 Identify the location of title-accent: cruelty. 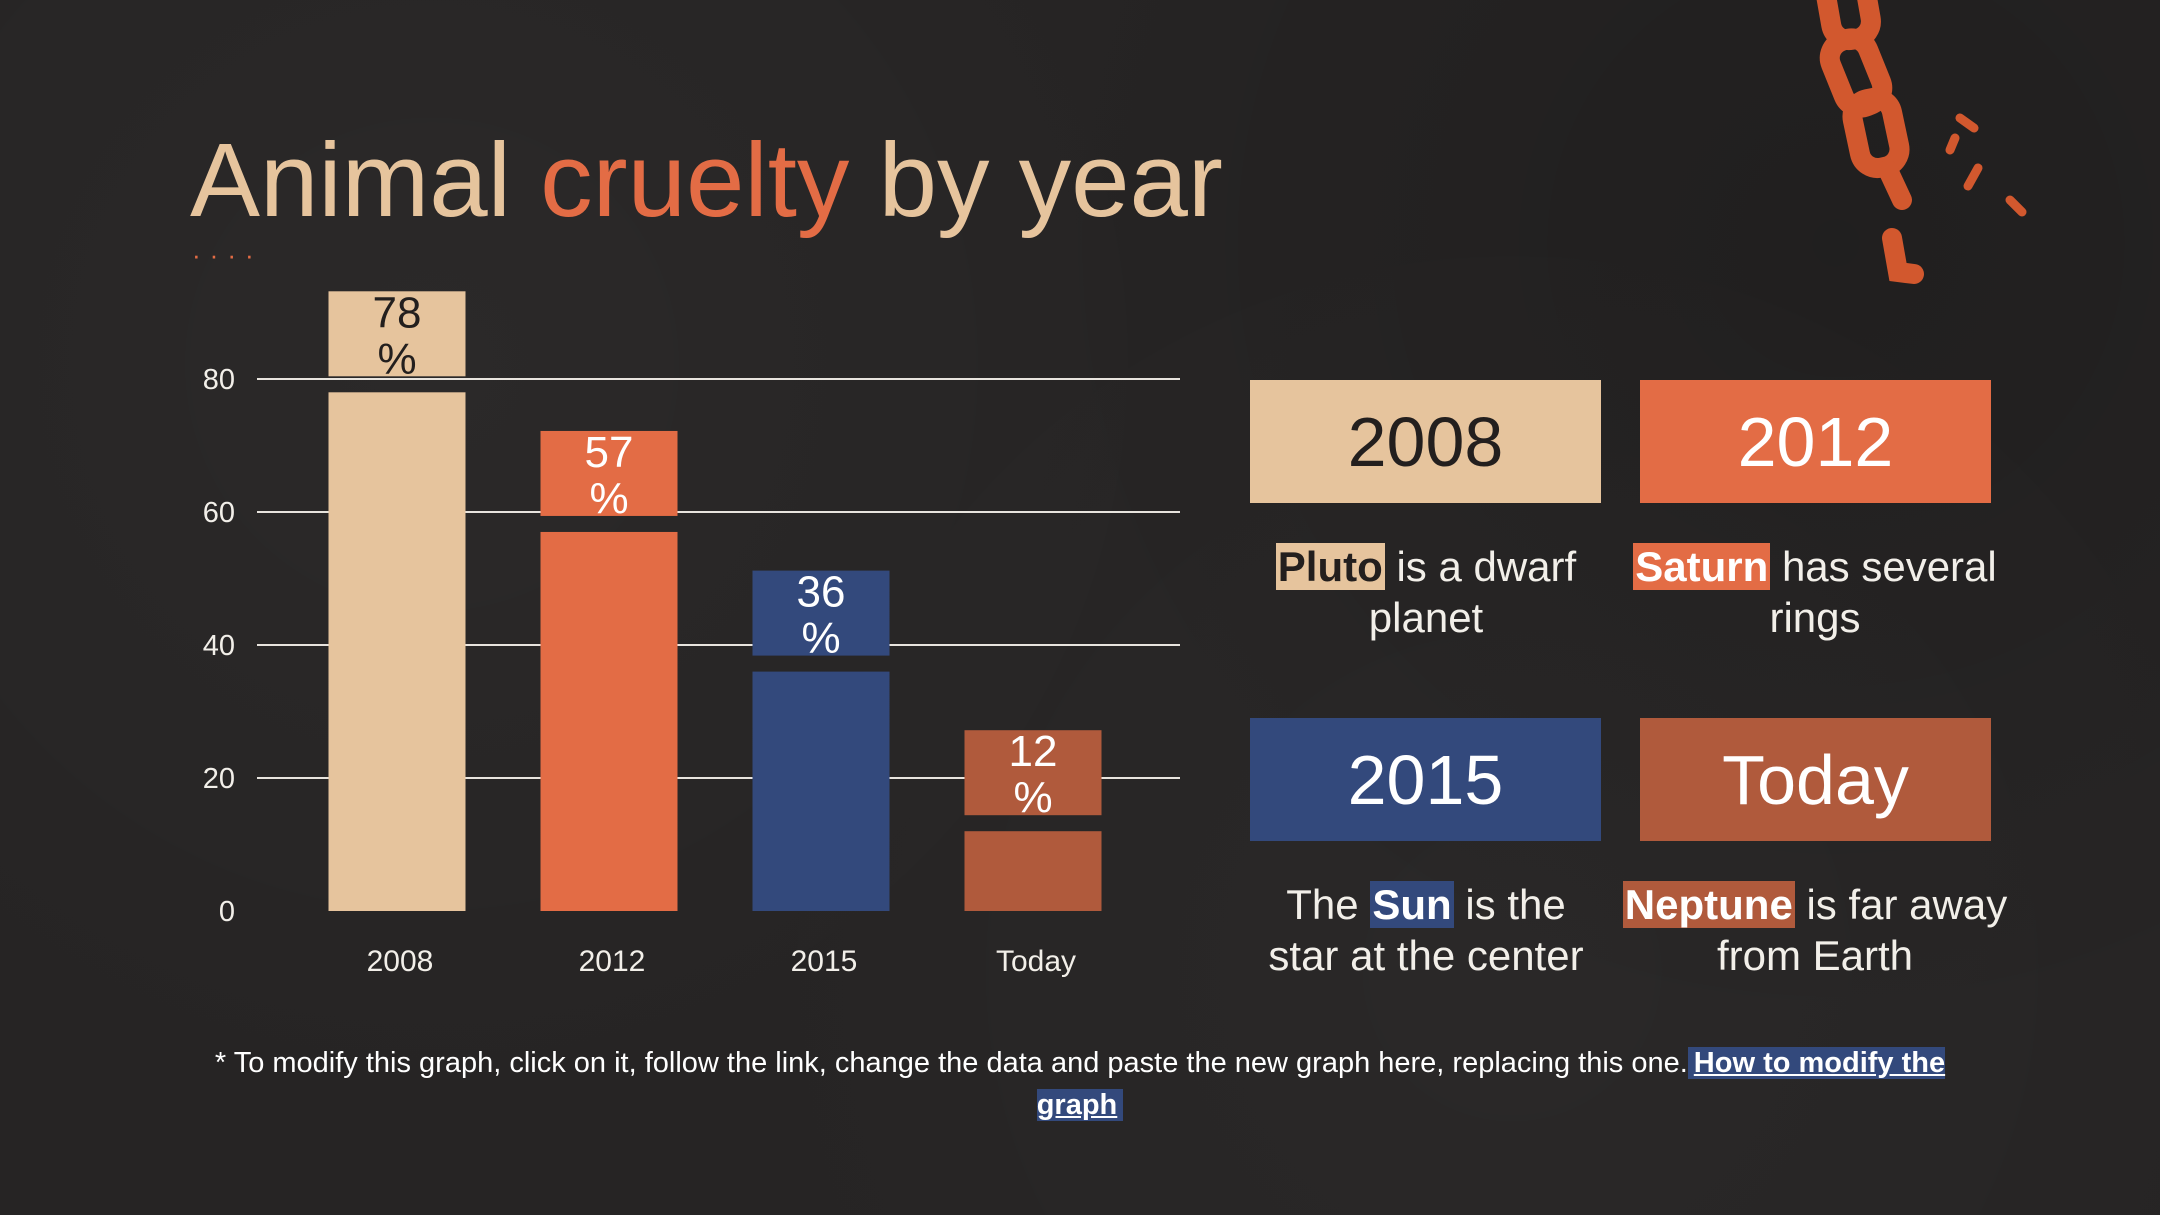
(695, 180).